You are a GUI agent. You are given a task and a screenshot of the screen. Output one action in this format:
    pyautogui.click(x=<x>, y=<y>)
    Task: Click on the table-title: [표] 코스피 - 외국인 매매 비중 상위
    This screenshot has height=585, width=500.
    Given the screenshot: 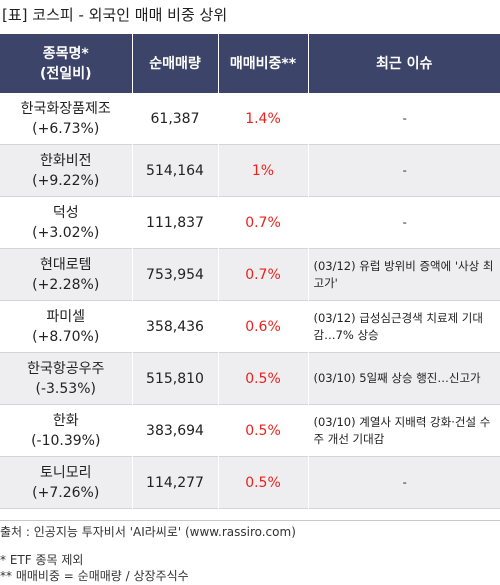 What is the action you would take?
    pyautogui.click(x=115, y=15)
    